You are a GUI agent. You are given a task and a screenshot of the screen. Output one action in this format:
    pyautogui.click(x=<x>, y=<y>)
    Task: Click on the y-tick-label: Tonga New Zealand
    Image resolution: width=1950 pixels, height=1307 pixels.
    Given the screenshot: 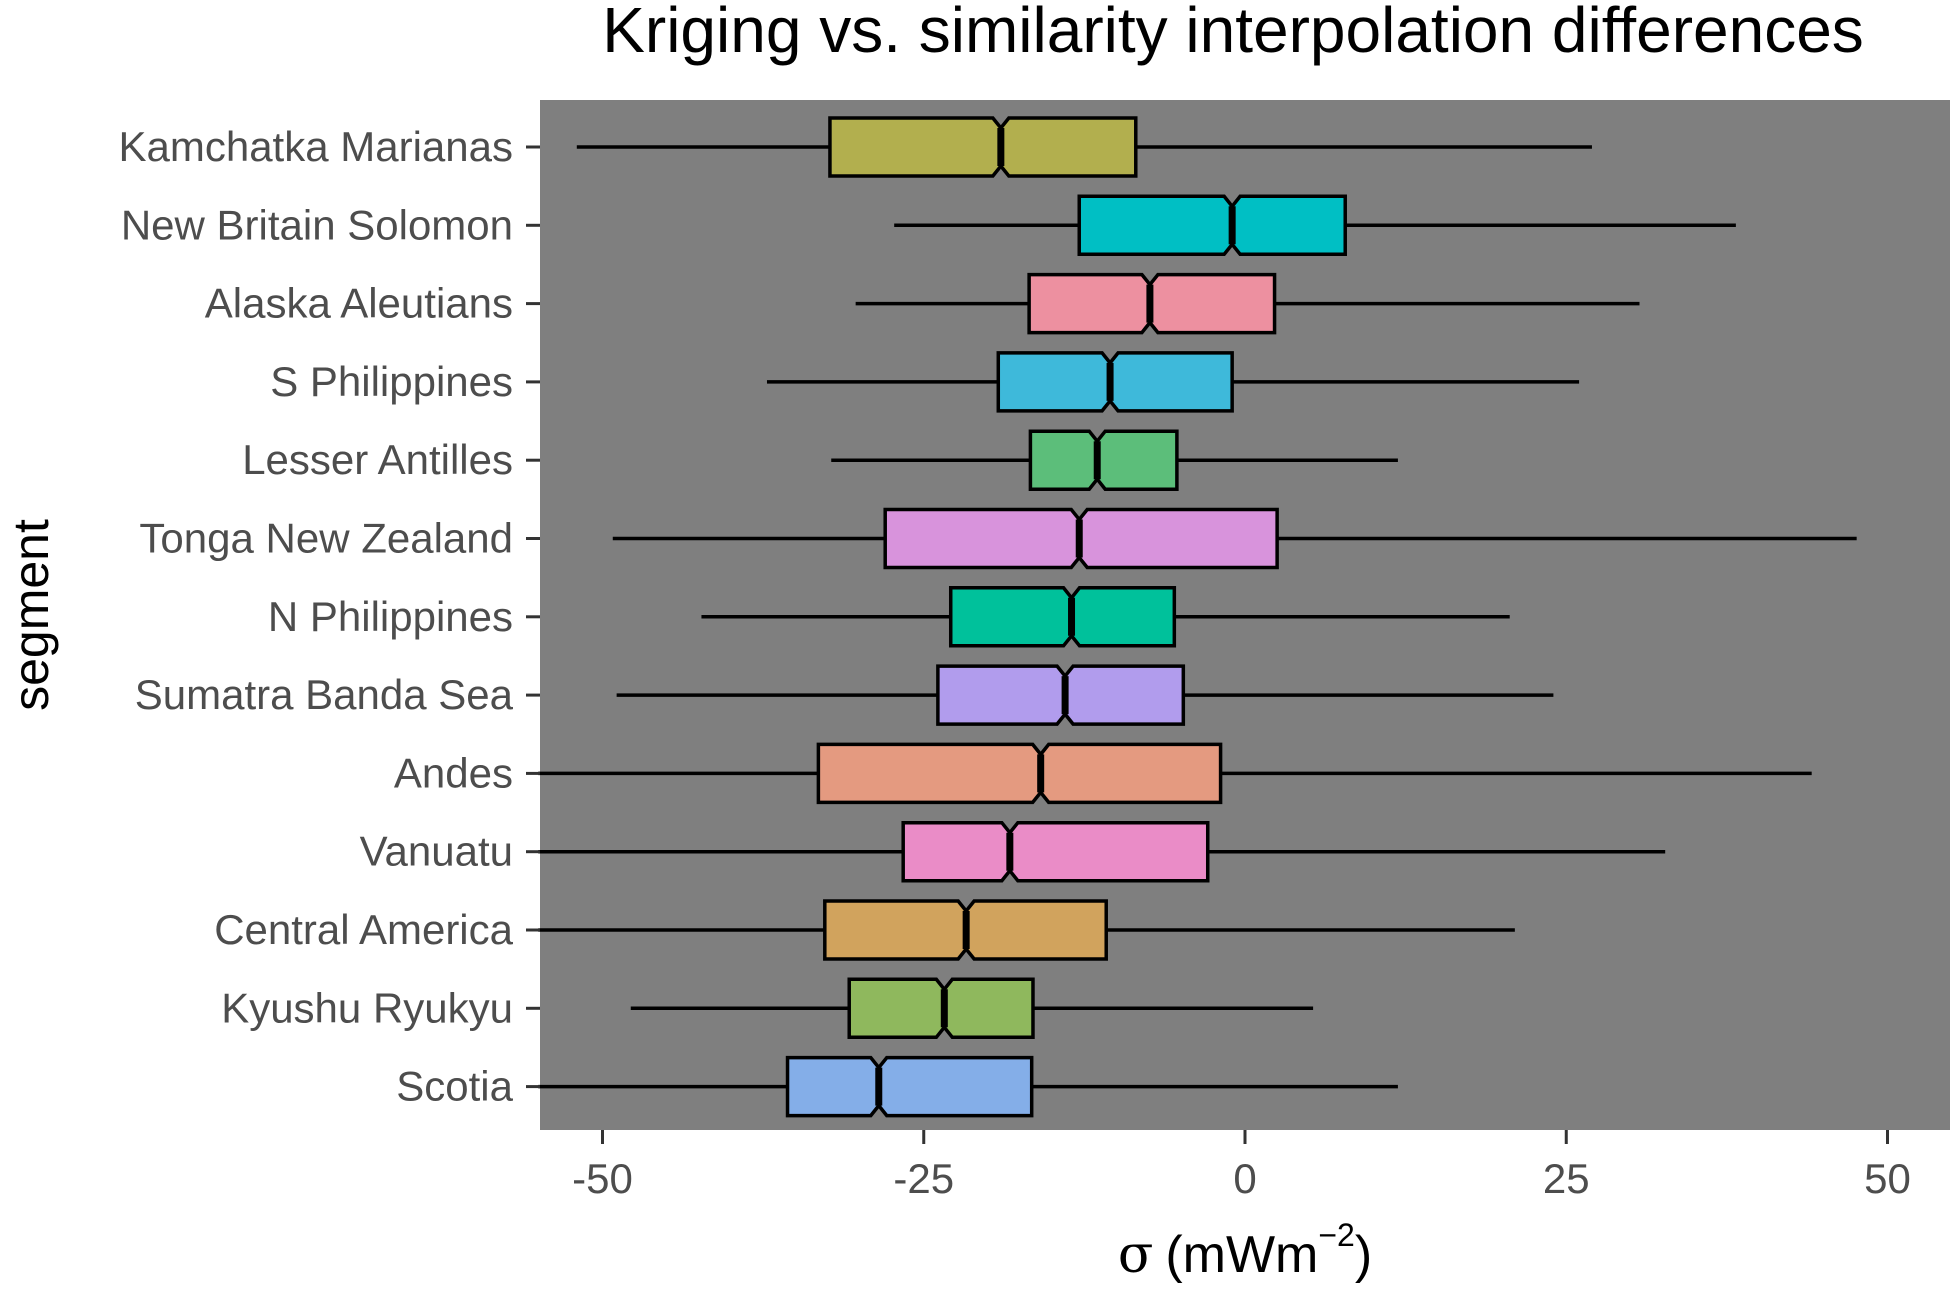 What is the action you would take?
    pyautogui.click(x=326, y=538)
    